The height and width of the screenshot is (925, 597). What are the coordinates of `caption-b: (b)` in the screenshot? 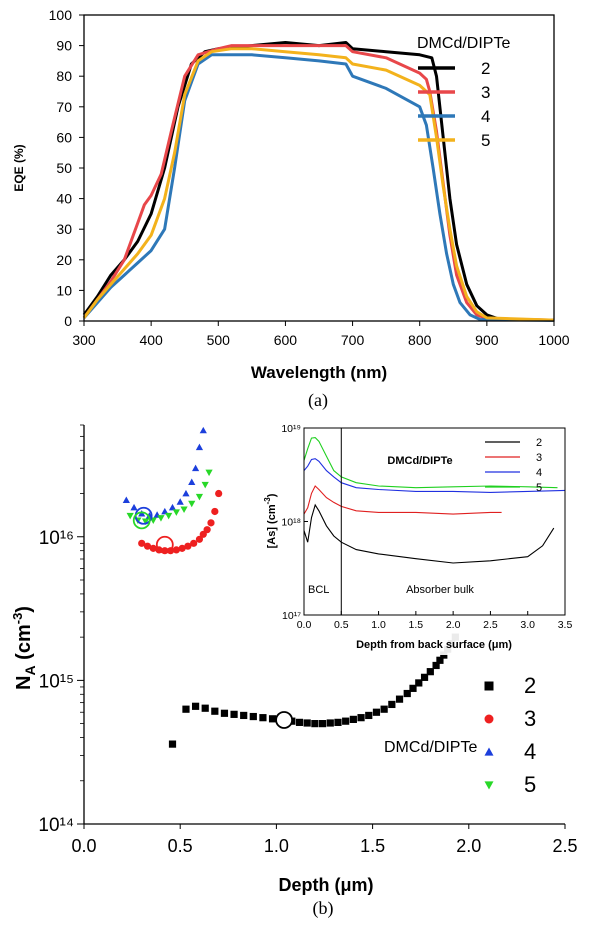 It's located at (323, 908).